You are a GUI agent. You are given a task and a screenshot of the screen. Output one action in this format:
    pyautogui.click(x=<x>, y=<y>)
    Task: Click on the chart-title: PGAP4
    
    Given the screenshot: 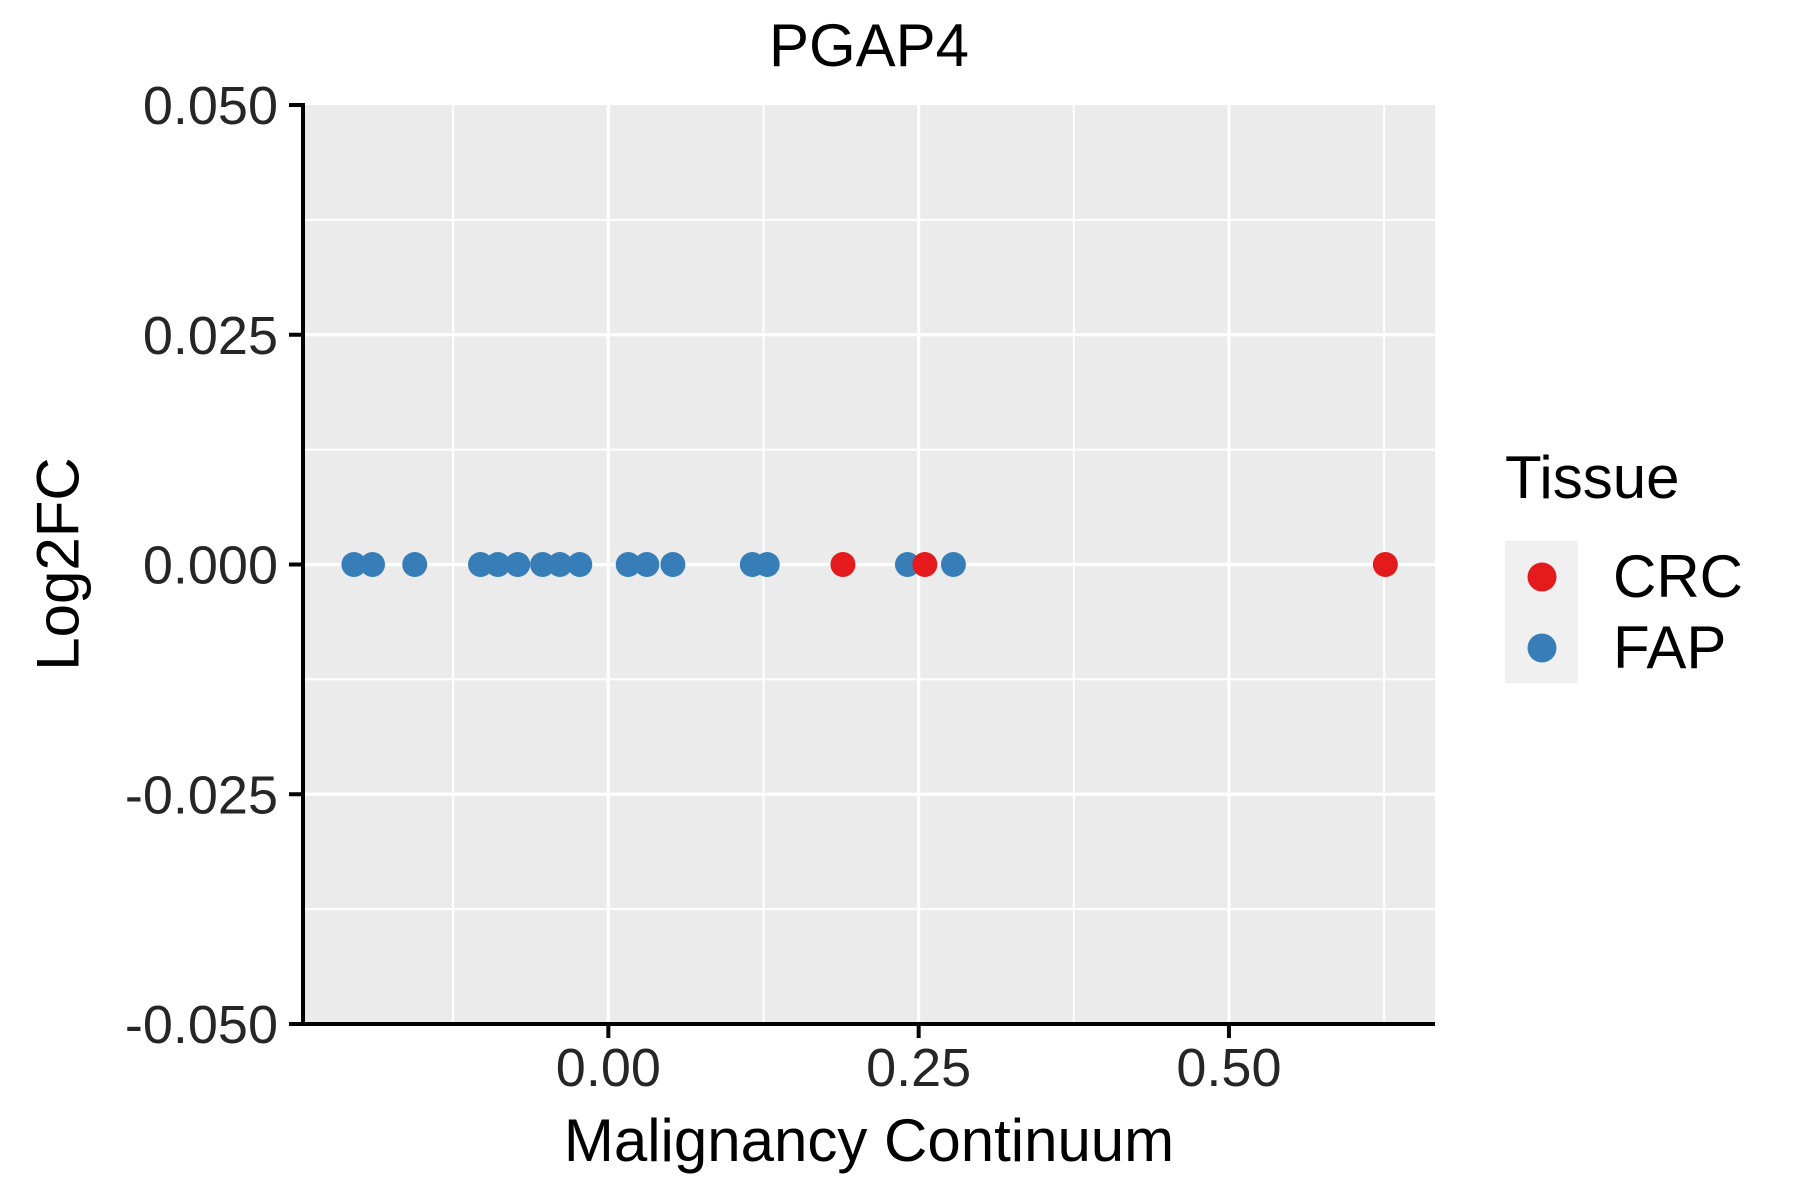 What is the action you would take?
    pyautogui.click(x=869, y=45)
    